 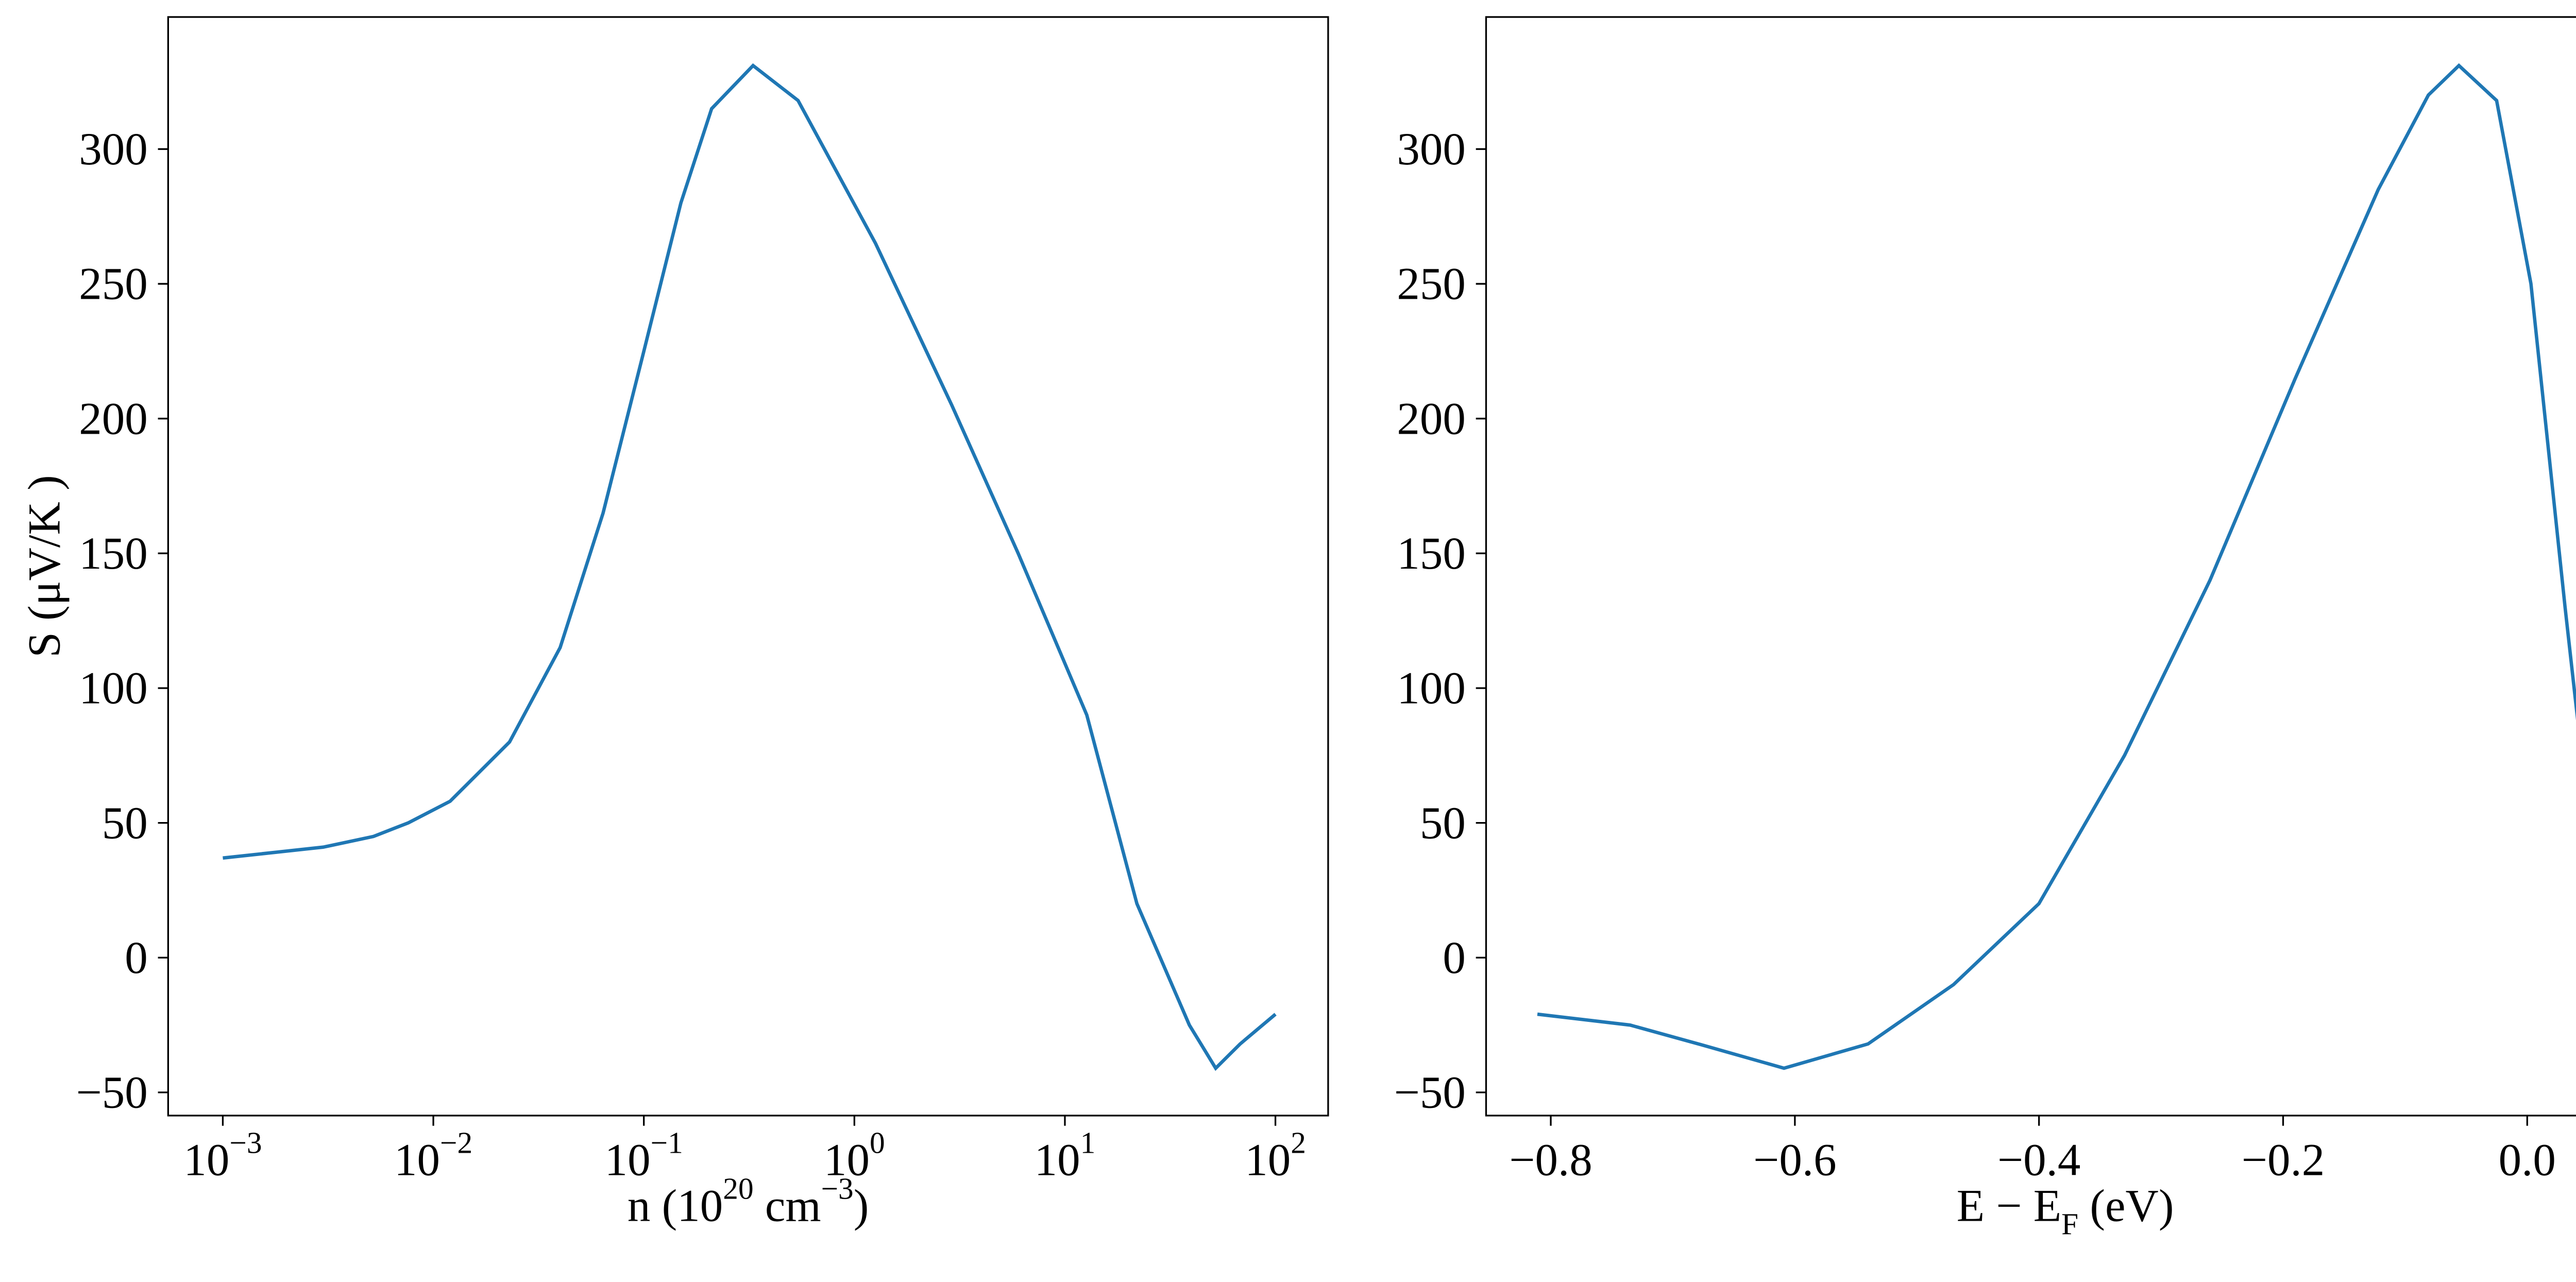 I want to click on tick-exponent: 0, so click(x=877, y=1142).